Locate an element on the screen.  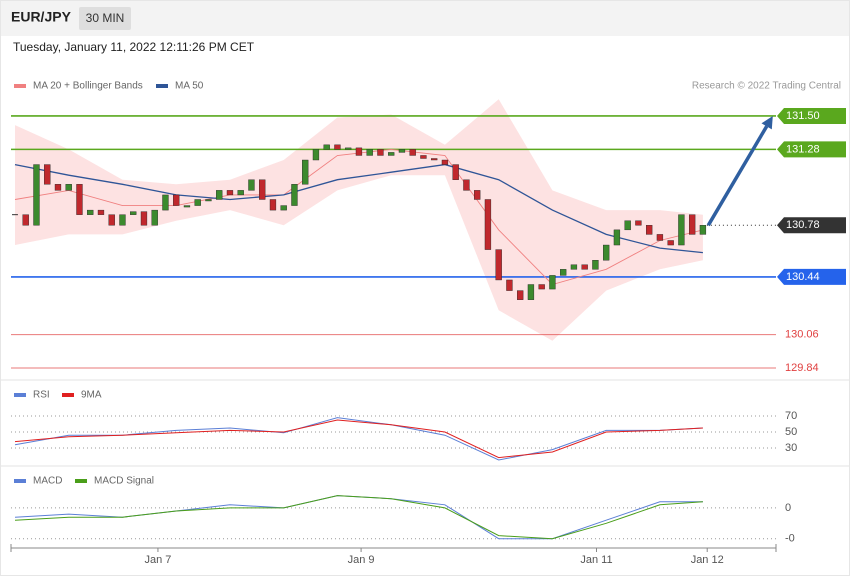
y-tick-label: 70 is located at coordinates (791, 416).